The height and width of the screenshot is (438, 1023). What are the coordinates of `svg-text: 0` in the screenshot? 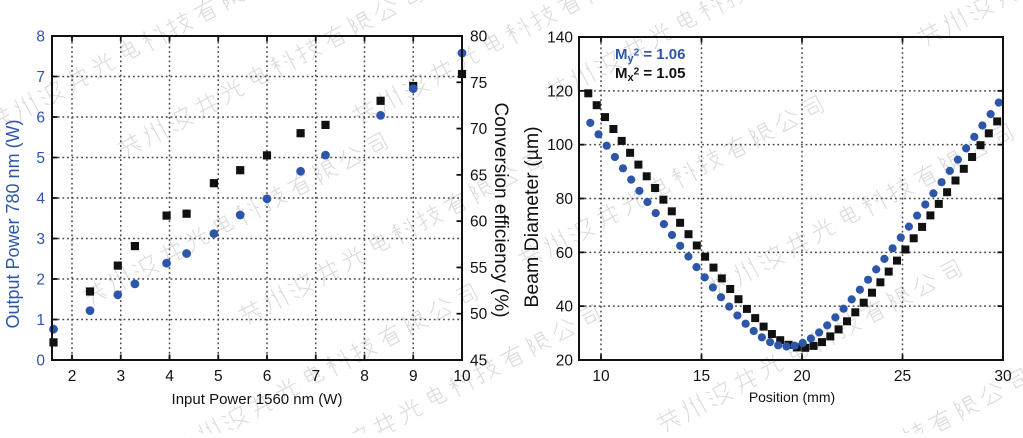 It's located at (40, 361).